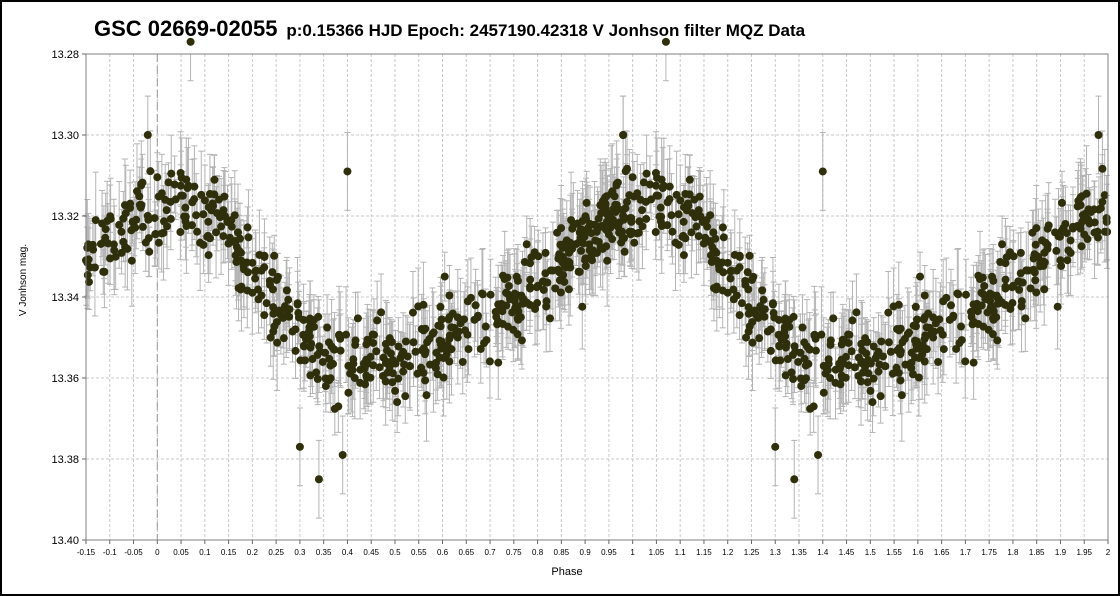  Describe the element at coordinates (609, 552) in the screenshot. I see `x-tick-label: 0.95` at that location.